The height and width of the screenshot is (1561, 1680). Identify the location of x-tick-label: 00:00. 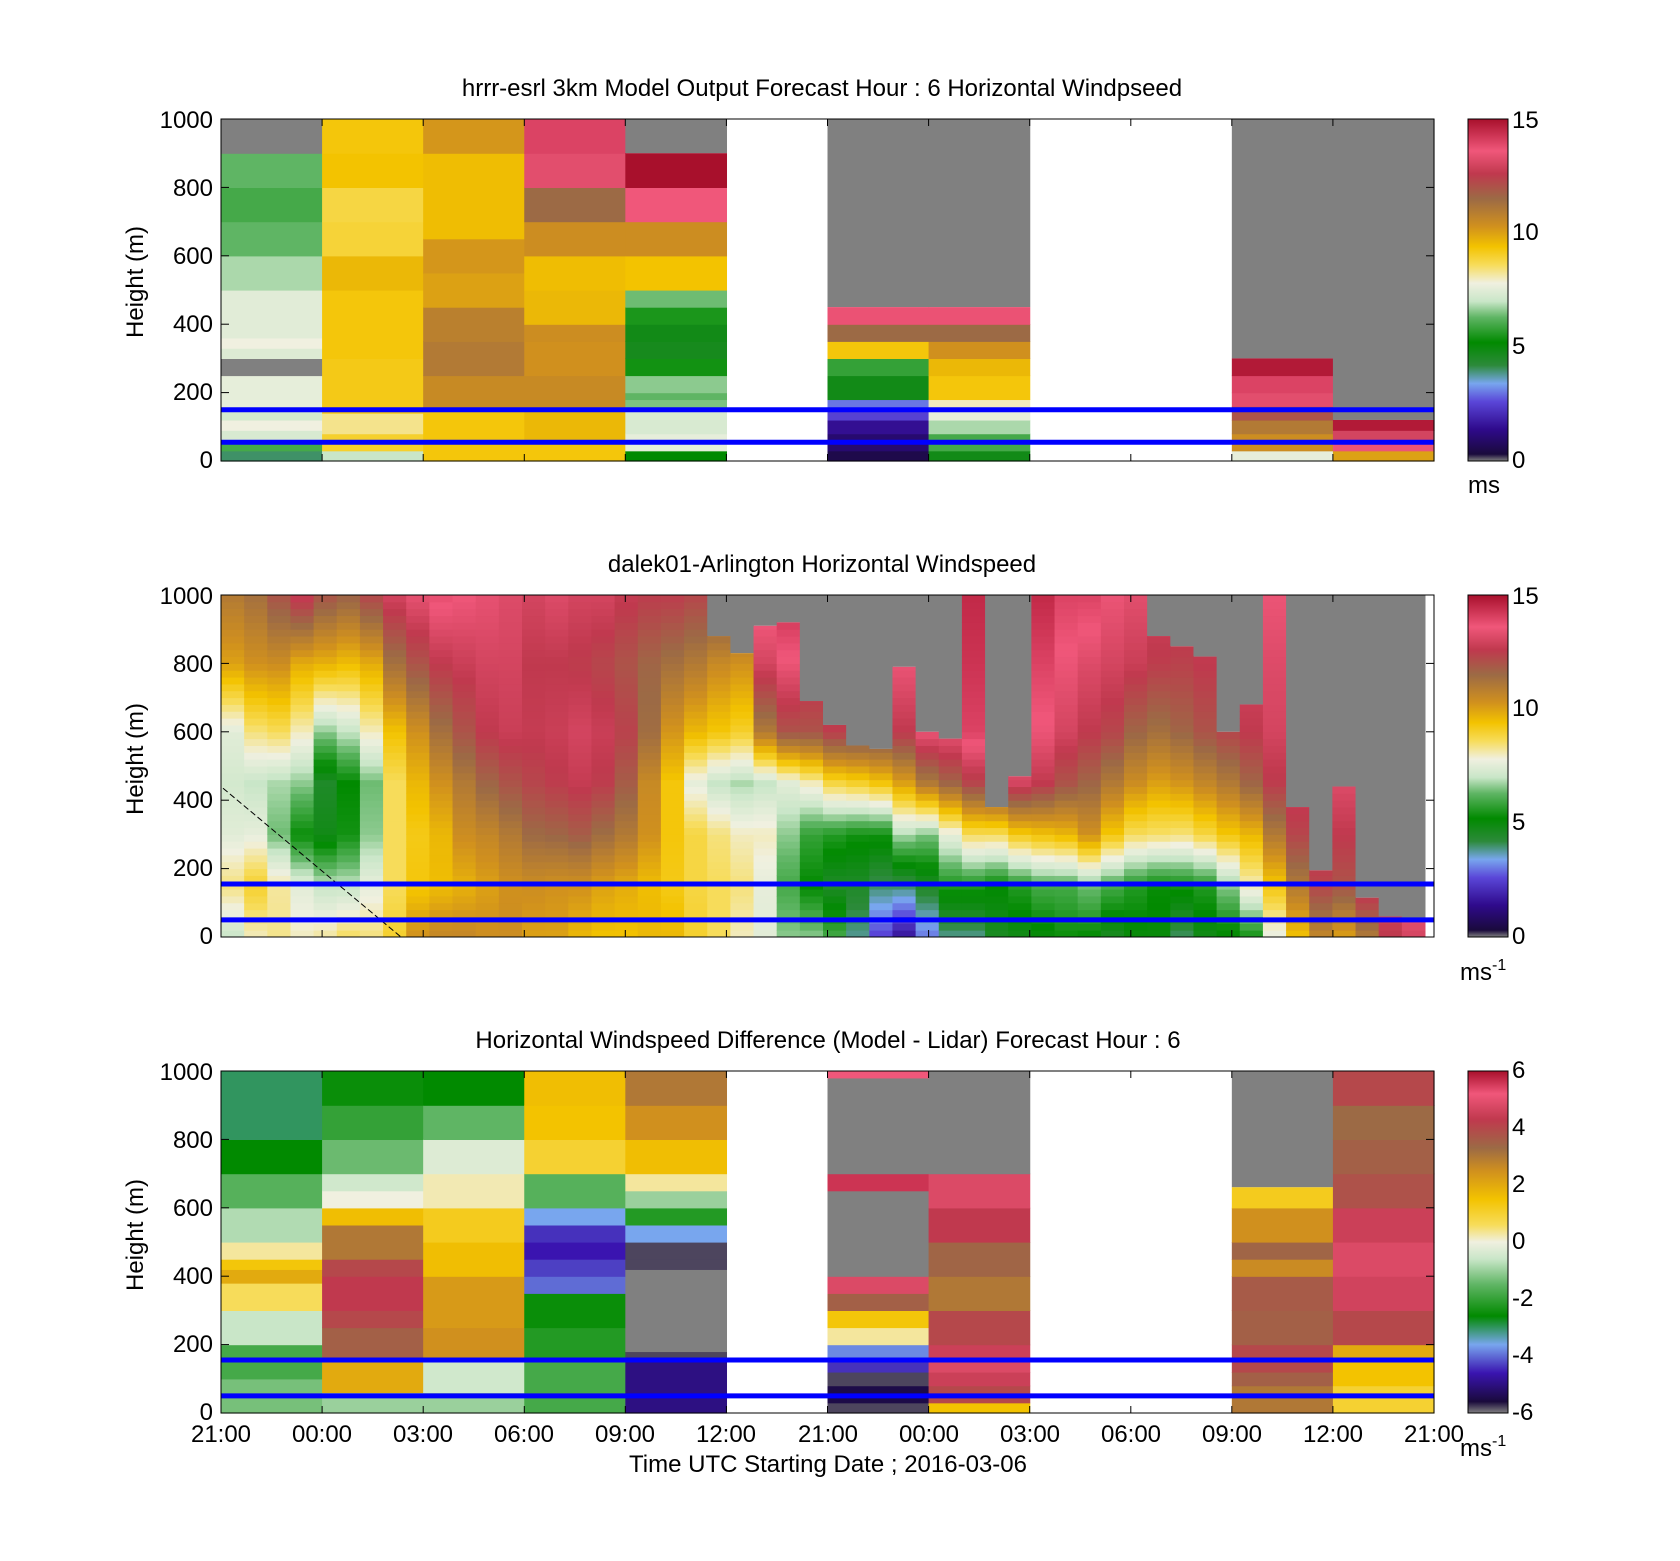
(929, 1434).